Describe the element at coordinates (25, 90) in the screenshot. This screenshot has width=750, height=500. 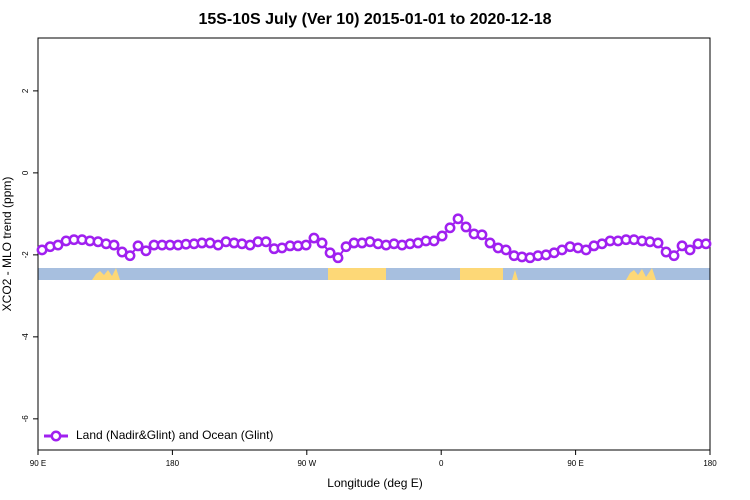
I see `y-tick-label: 2` at that location.